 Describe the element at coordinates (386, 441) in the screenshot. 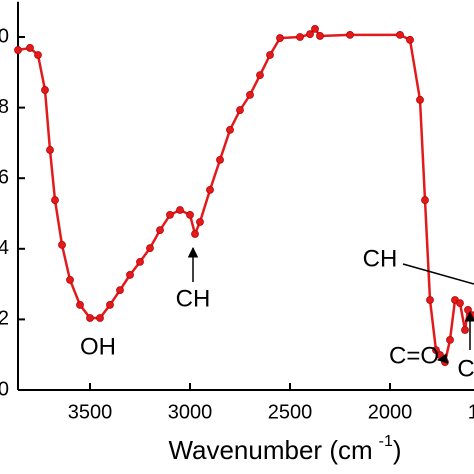

I see `x-label-sup: -1` at that location.